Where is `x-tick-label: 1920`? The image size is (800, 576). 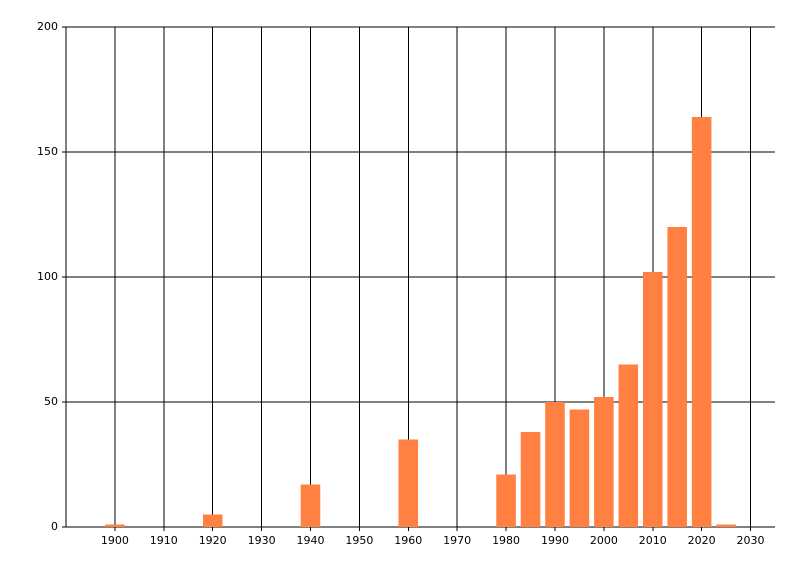 x-tick-label: 1920 is located at coordinates (213, 540).